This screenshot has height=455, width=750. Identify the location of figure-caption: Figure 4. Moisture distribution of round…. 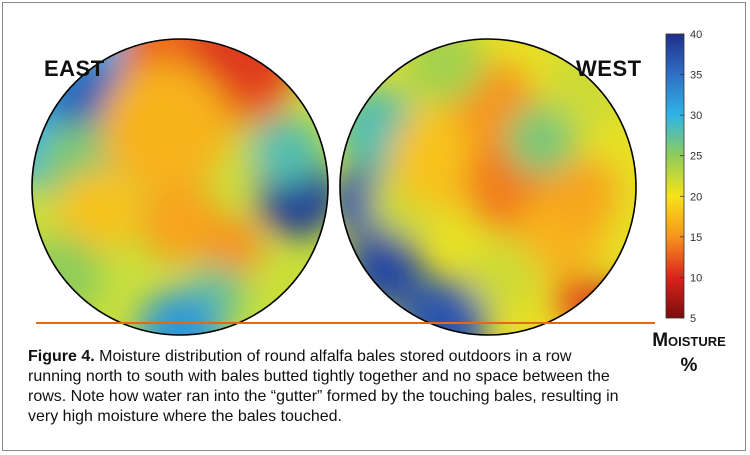
(328, 387).